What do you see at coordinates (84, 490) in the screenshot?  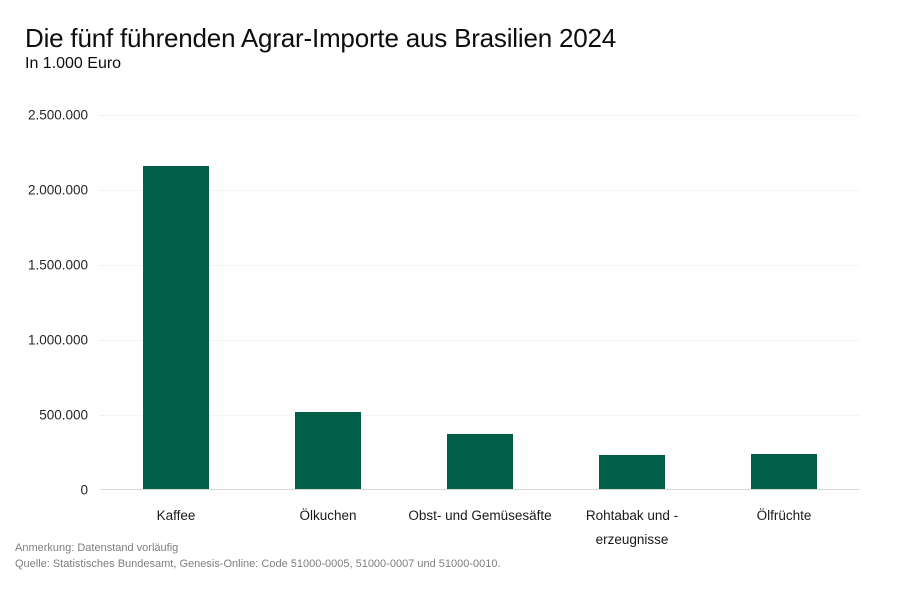 I see `y-axis-tick-label: 0` at bounding box center [84, 490].